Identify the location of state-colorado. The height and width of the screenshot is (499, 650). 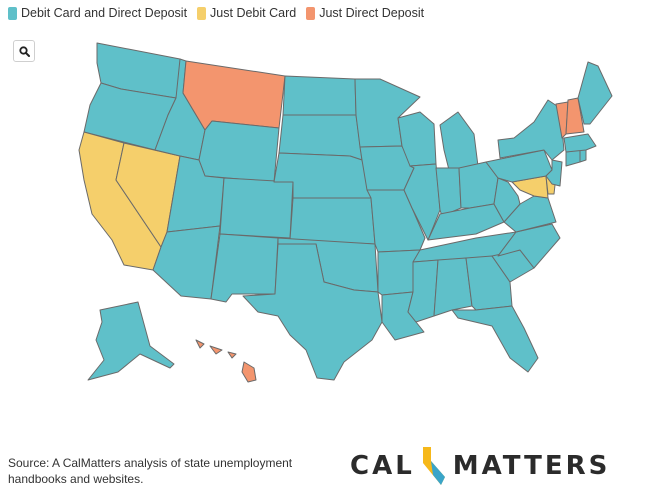
(256, 208).